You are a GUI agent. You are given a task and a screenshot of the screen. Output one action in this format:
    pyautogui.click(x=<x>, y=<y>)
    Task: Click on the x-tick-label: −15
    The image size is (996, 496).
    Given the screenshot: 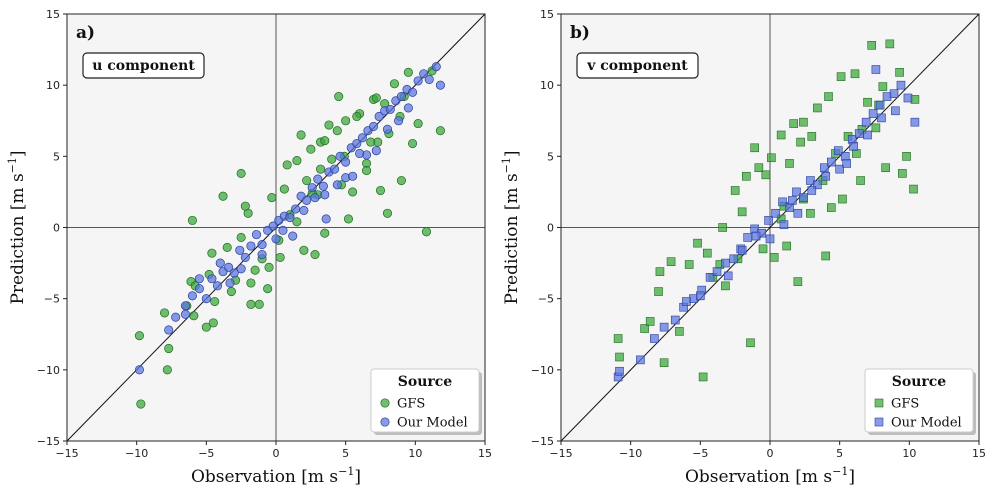 What is the action you would take?
    pyautogui.click(x=66, y=453)
    